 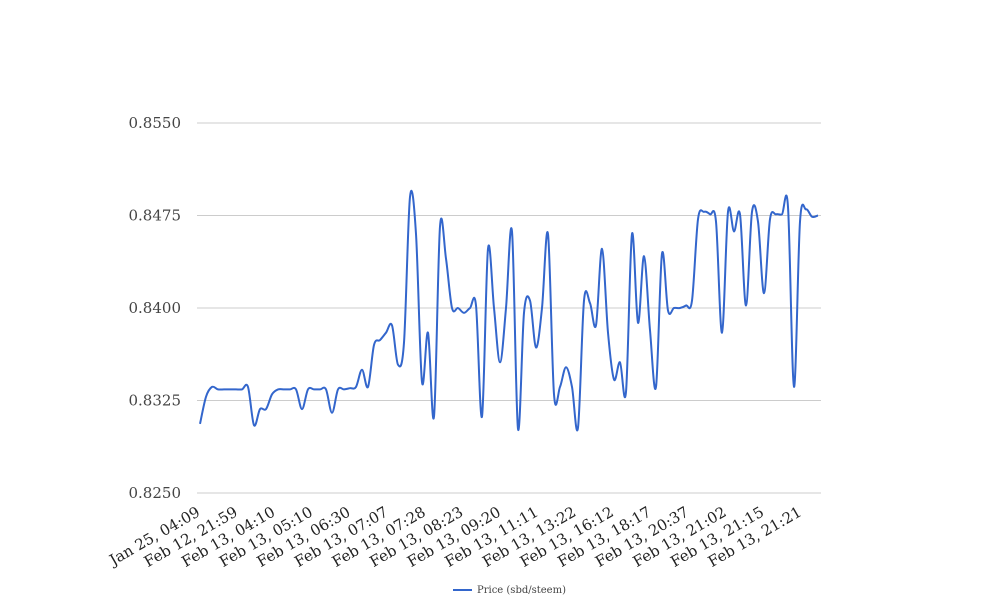 I want to click on y-axis-ticks: 0.8550 0.8475 0.8400 0.8325 0.8250, so click(x=155, y=308).